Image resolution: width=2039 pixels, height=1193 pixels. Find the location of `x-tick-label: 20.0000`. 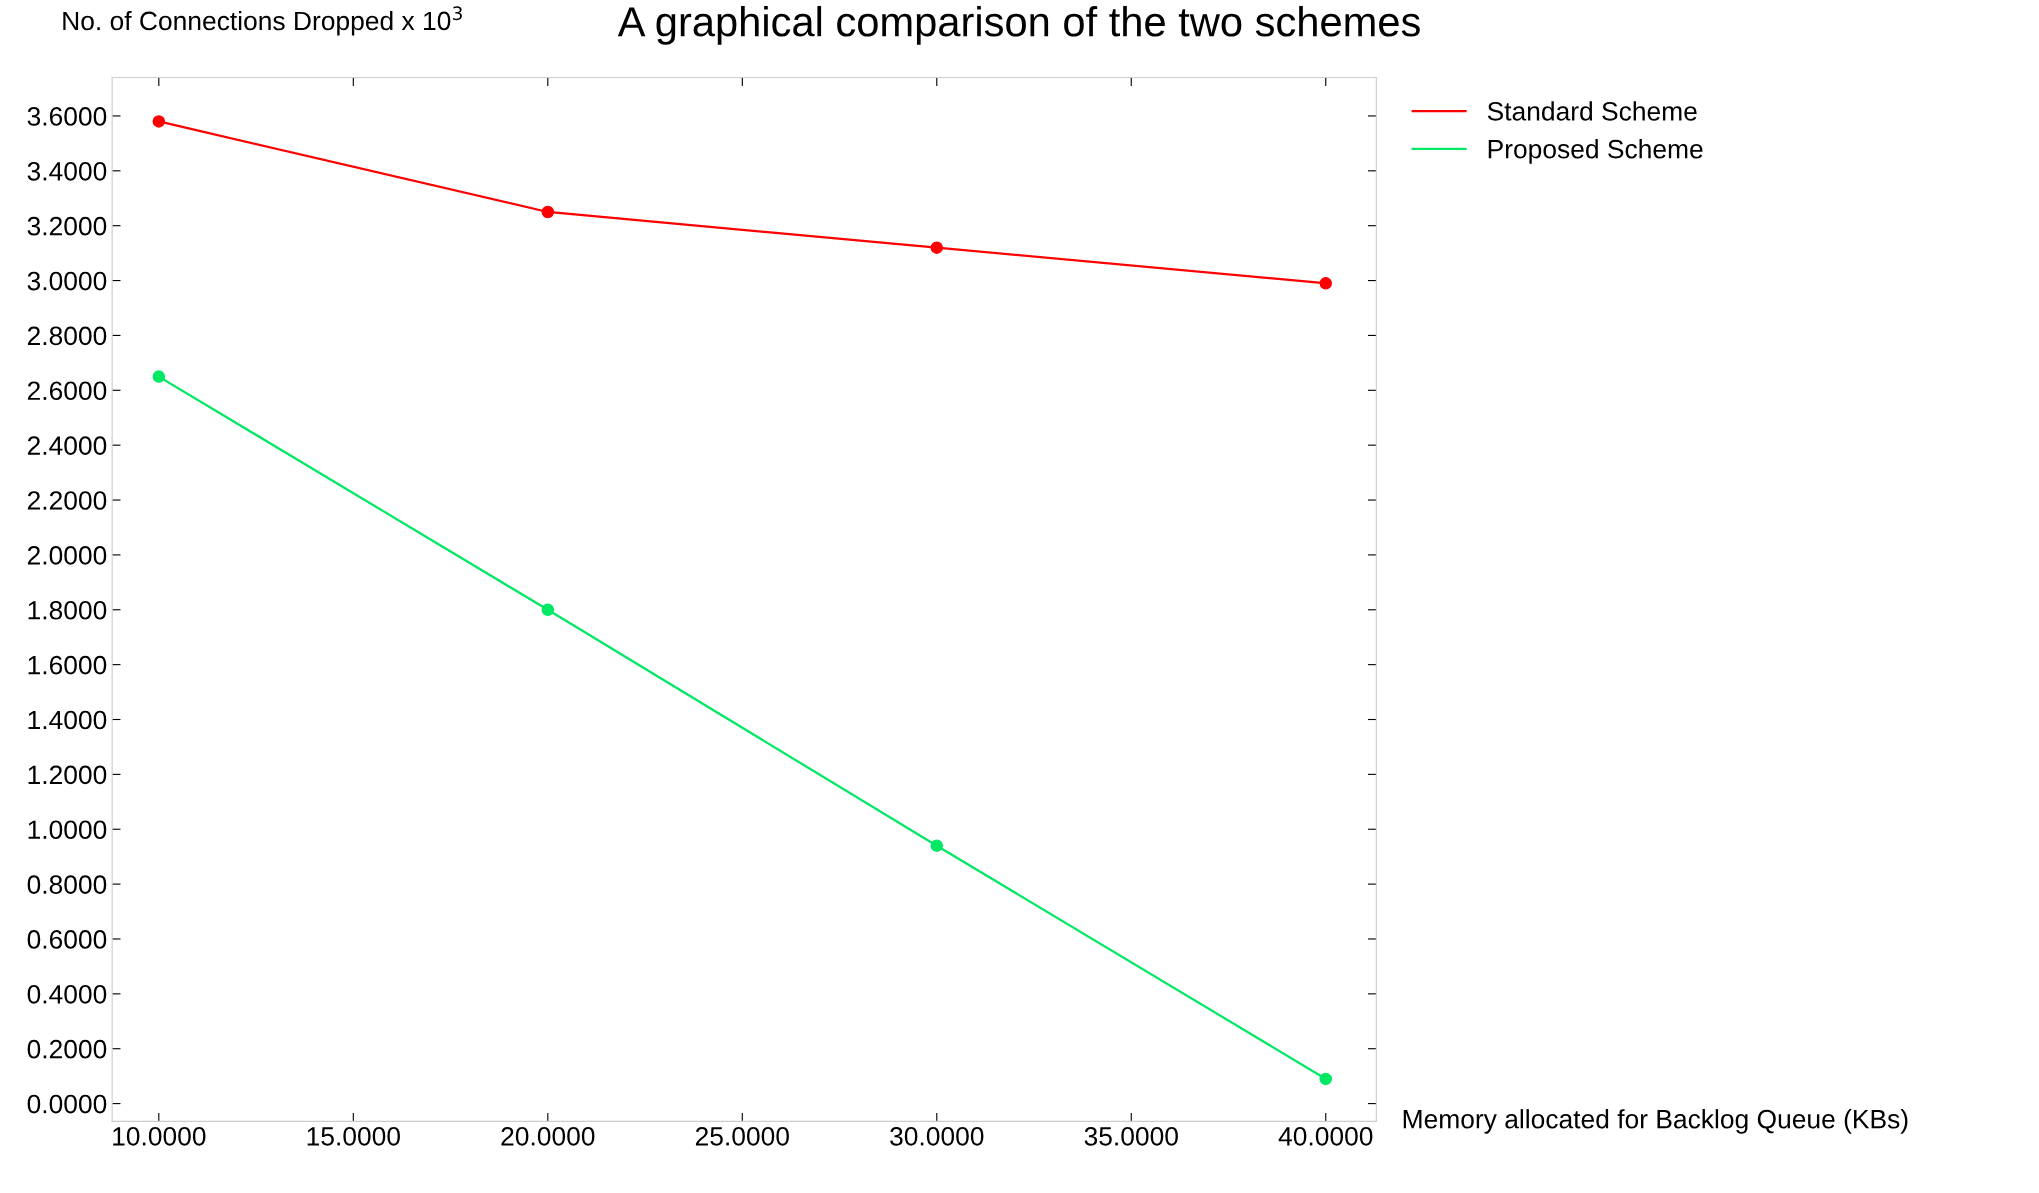

x-tick-label: 20.0000 is located at coordinates (548, 1136).